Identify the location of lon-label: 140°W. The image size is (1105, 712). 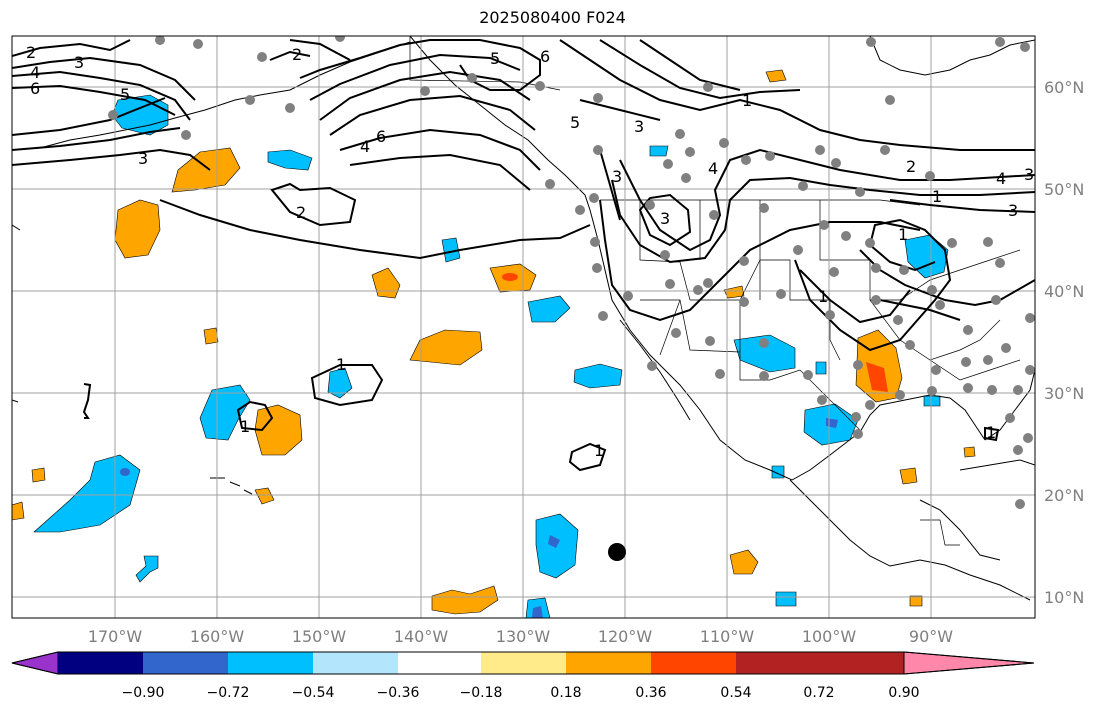
(421, 636).